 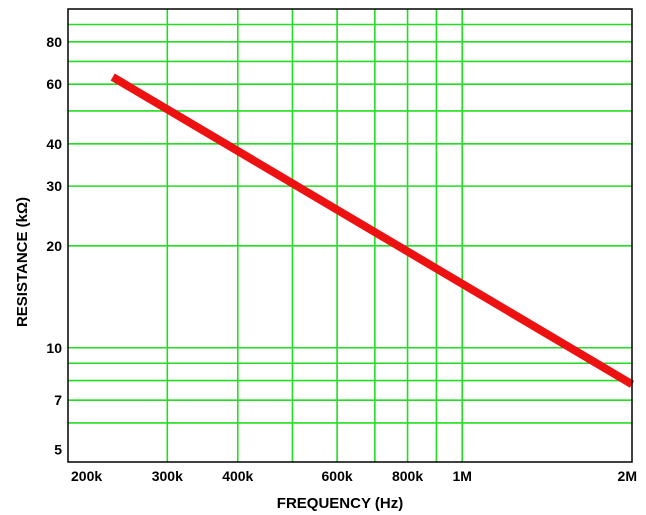 What do you see at coordinates (407, 476) in the screenshot?
I see `x-tick-label: 800k` at bounding box center [407, 476].